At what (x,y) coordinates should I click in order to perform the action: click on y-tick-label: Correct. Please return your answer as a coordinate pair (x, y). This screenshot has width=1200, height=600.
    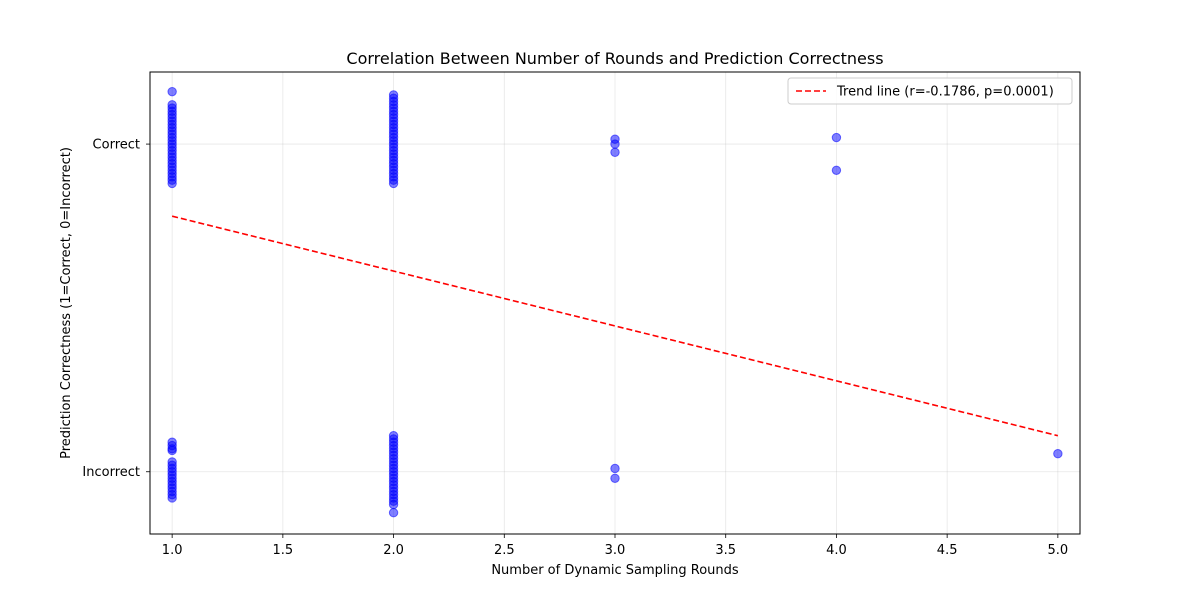
    Looking at the image, I should click on (116, 145).